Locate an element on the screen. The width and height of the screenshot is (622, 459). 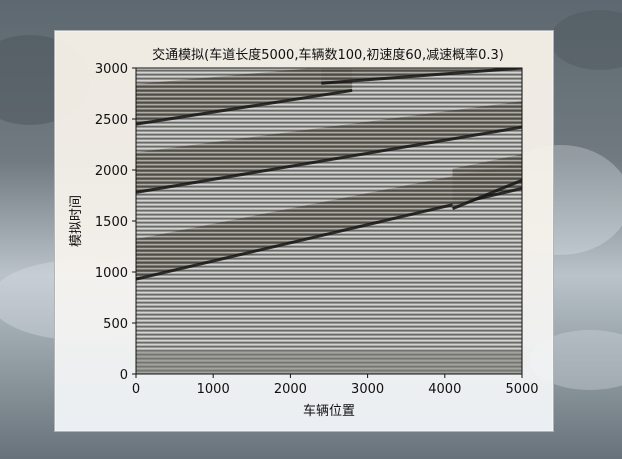
y-axis: 0 500 1000 1500 2000 2500 3000 is located at coordinates (115, 222).